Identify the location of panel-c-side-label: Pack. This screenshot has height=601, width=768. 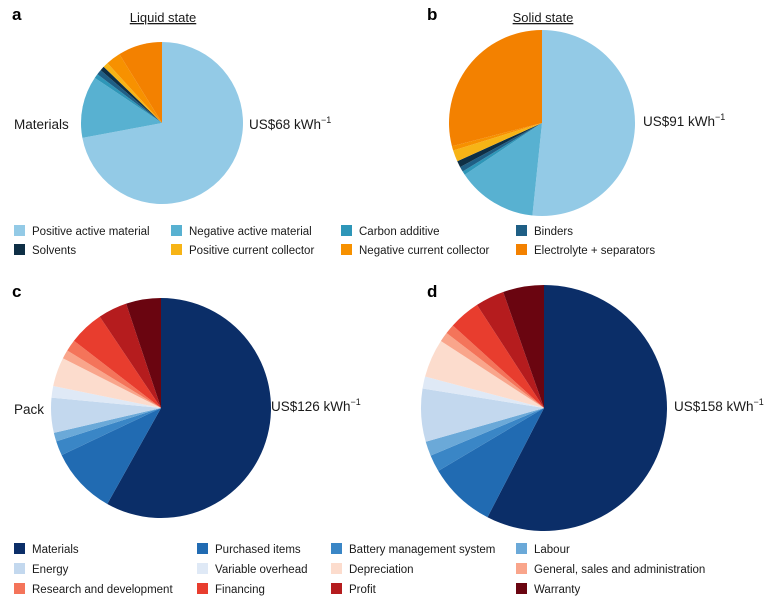
(29, 409).